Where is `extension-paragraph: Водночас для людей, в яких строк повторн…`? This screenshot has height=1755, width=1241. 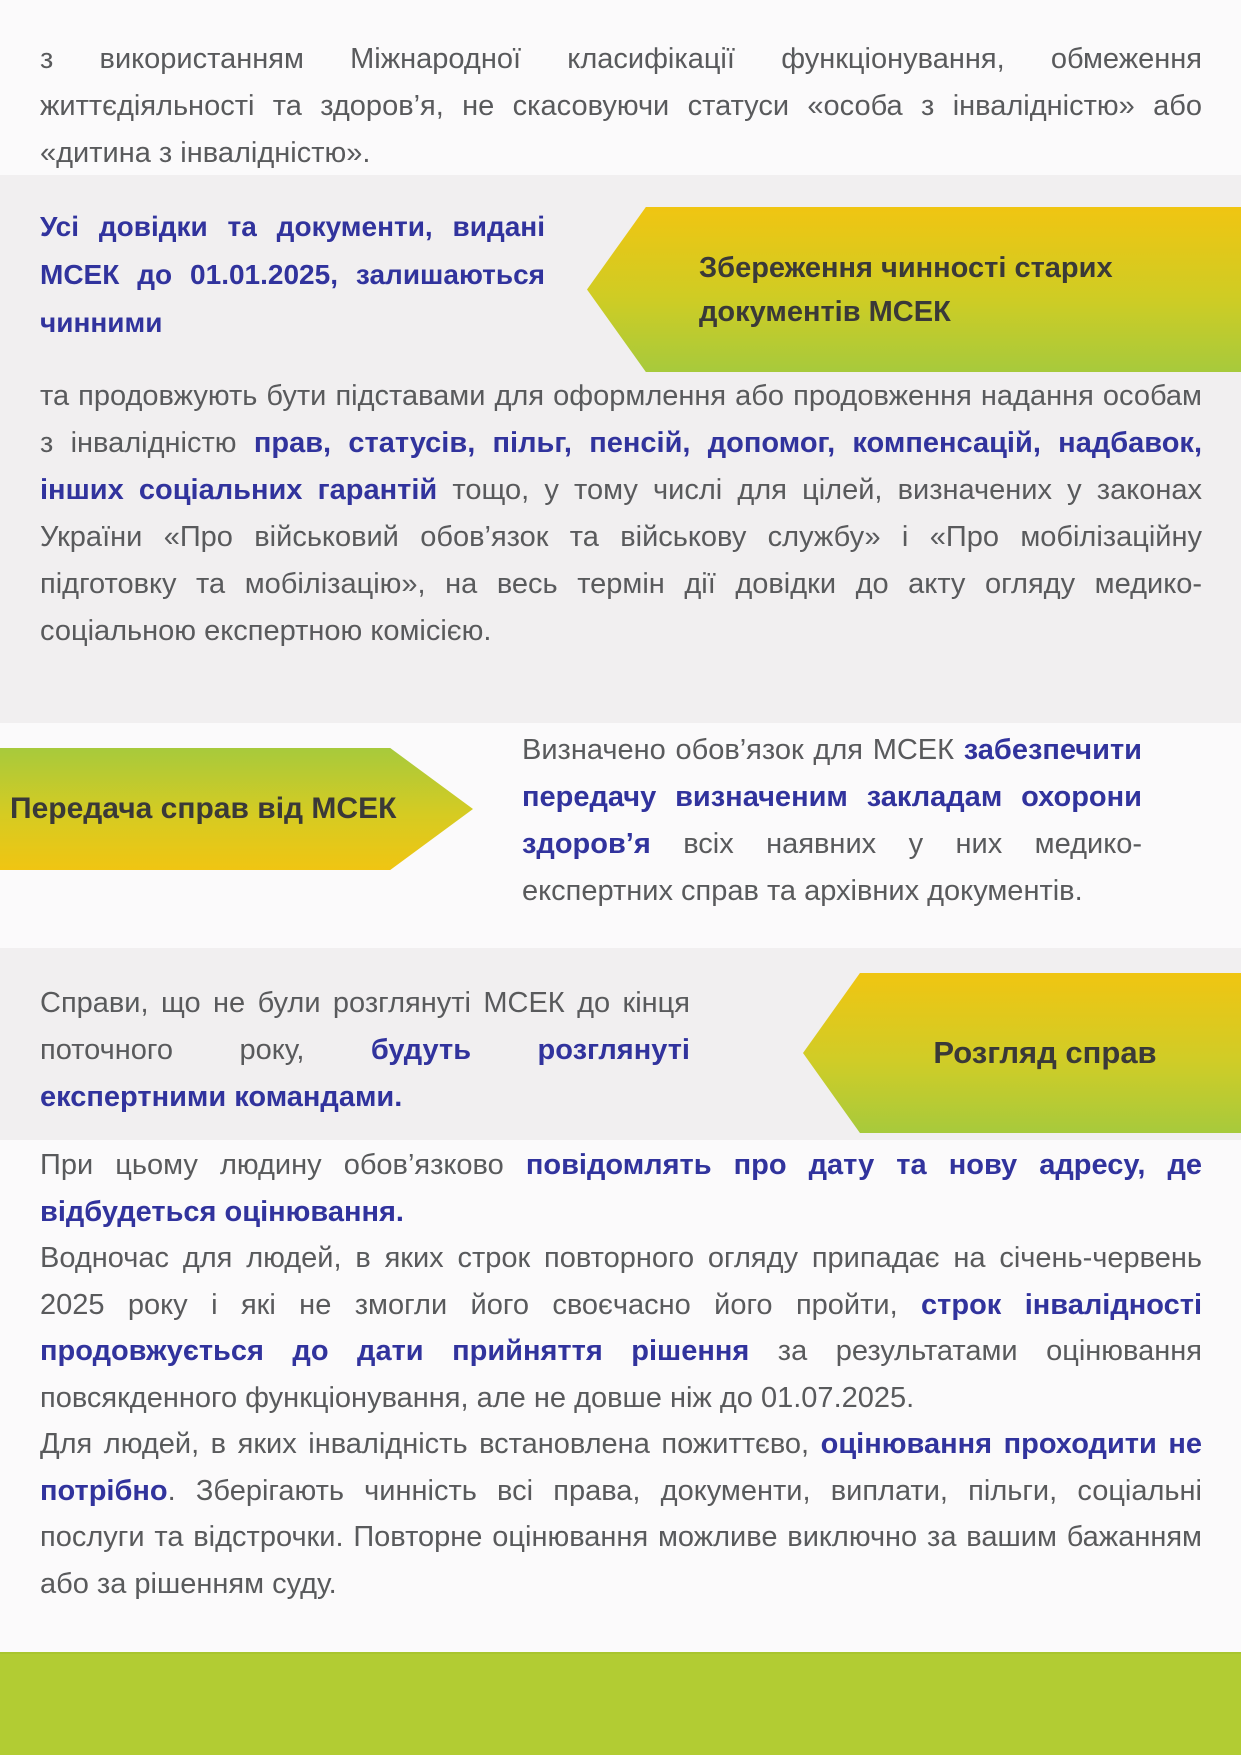
extension-paragraph: Водночас для людей, в яких строк повторн… is located at coordinates (621, 1328).